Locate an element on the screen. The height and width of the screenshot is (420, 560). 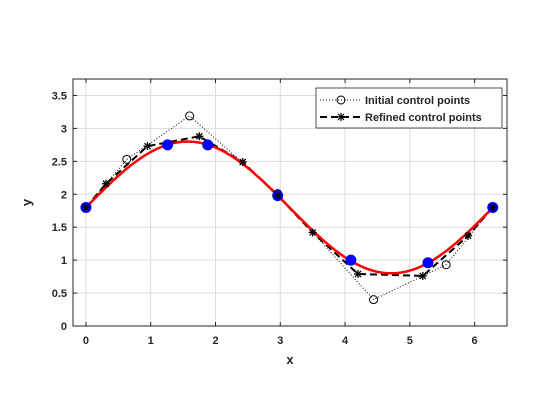
y-tick-label: 1.5 is located at coordinates (59, 228).